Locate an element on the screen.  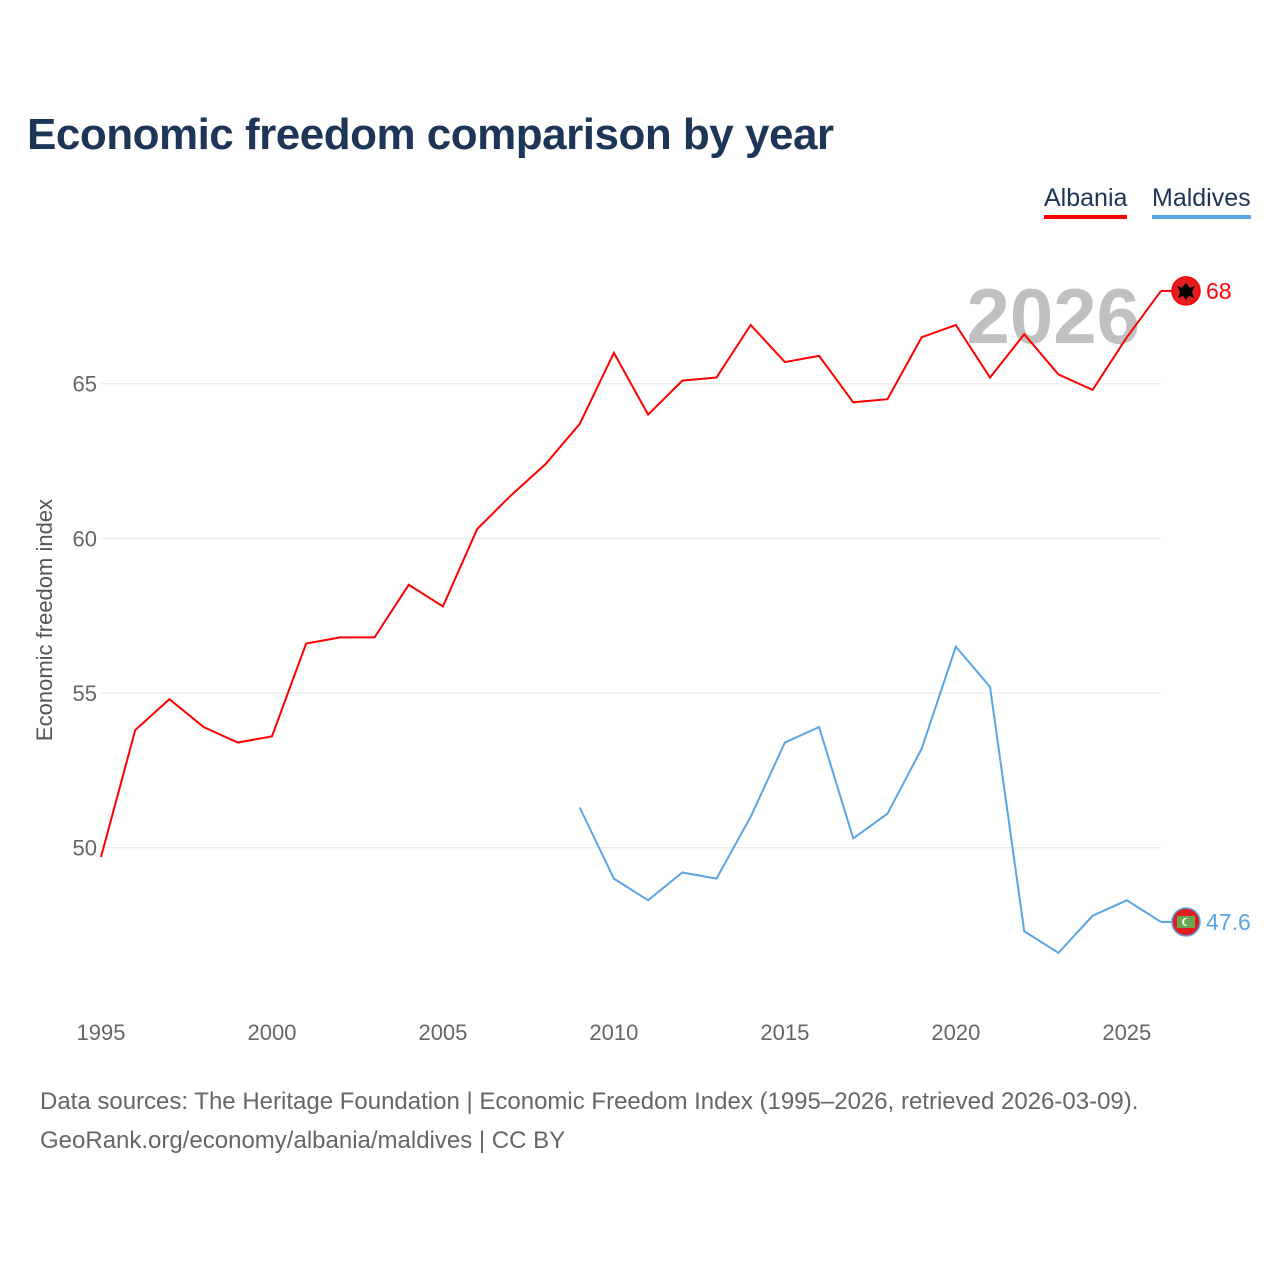
series-line-maldives is located at coordinates (870, 799).